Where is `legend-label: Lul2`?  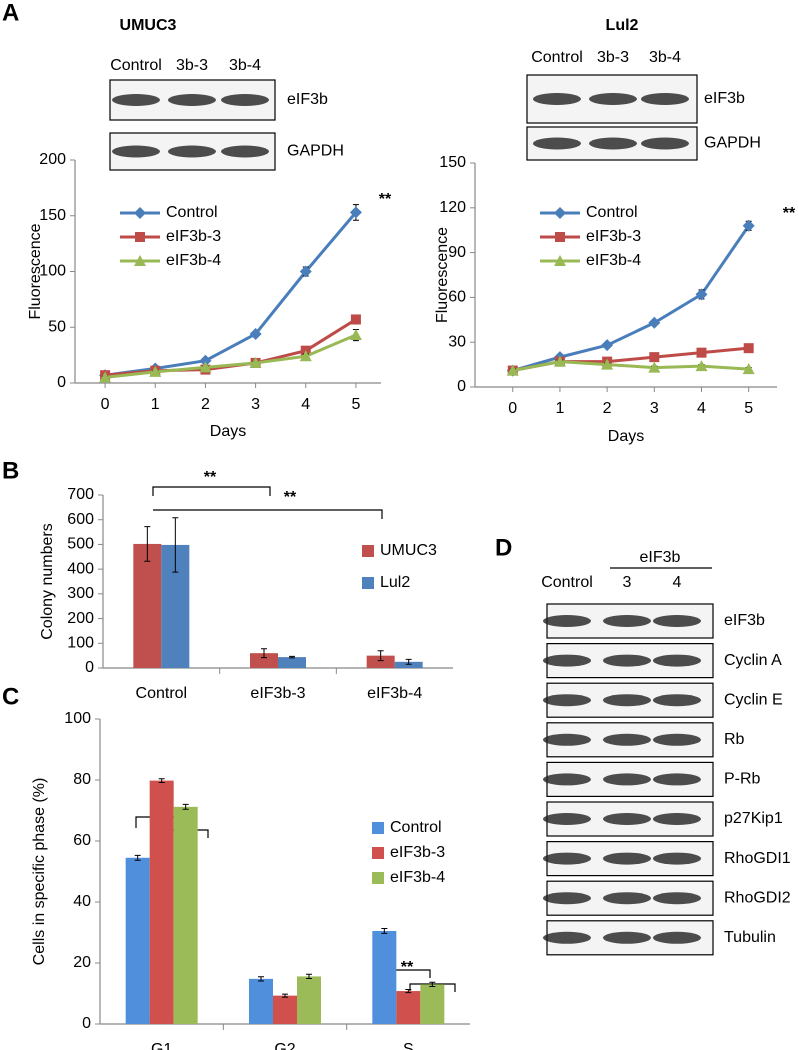
legend-label: Lul2 is located at coordinates (395, 582).